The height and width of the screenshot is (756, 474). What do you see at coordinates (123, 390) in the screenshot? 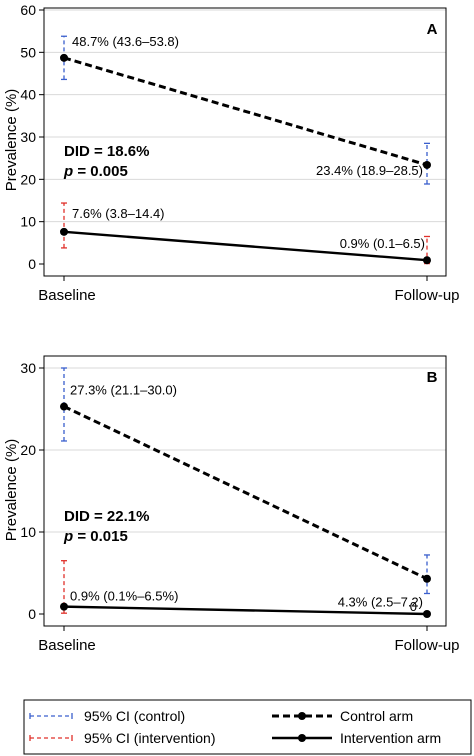
I see `control-data-label: 27.3% (21.1–30.0)` at bounding box center [123, 390].